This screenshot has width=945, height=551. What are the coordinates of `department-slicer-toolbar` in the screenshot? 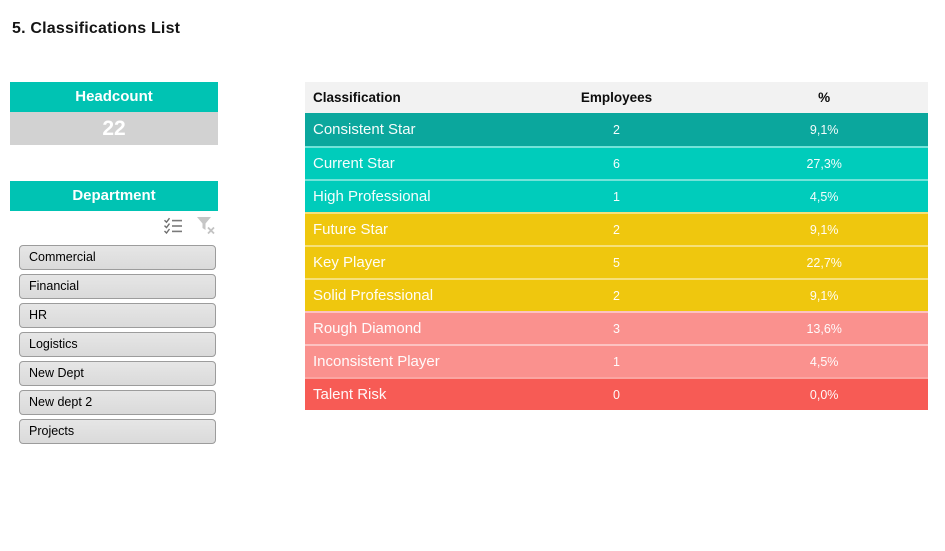 It's located at (114, 225).